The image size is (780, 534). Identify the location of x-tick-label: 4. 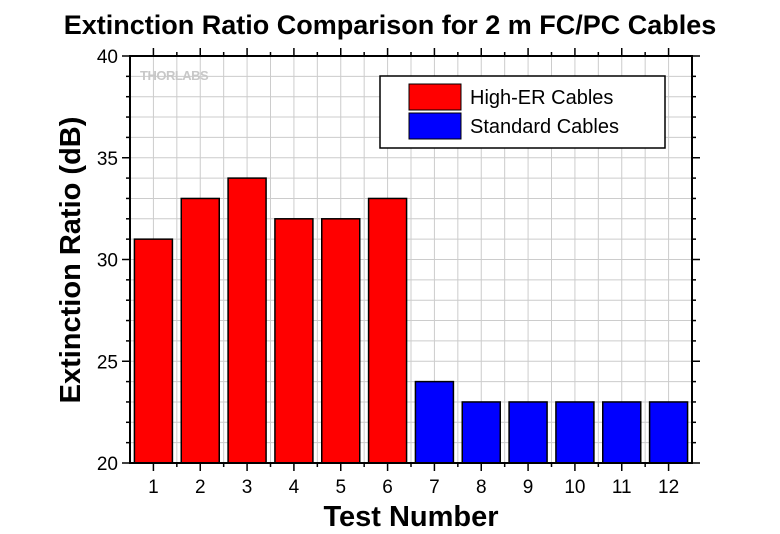
(294, 487).